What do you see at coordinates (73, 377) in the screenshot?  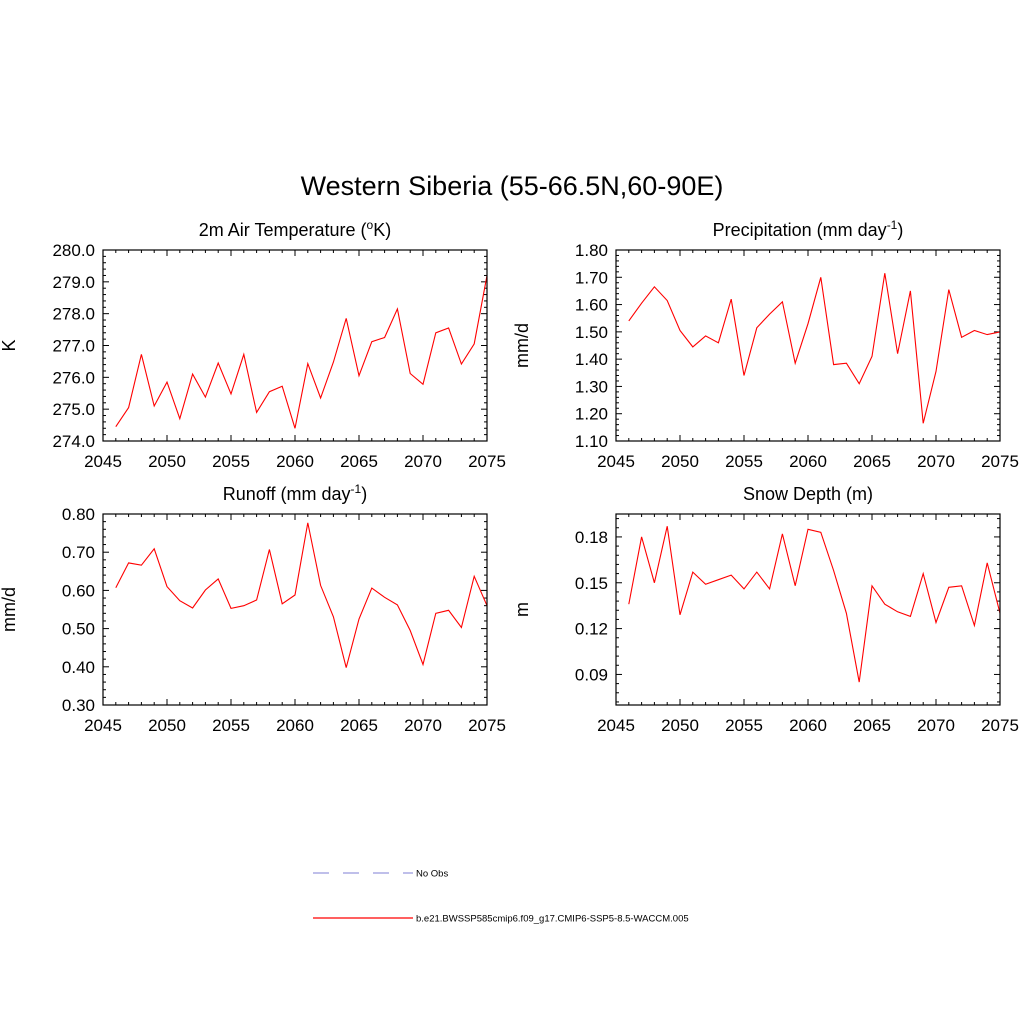 I see `y-tick-label: 276.0` at bounding box center [73, 377].